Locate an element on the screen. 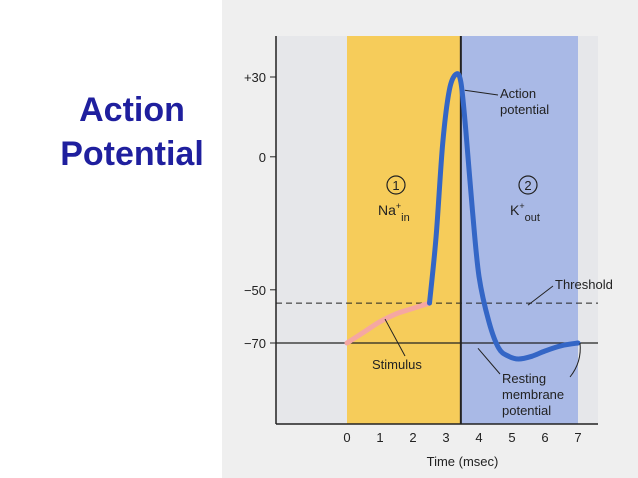 Image resolution: width=638 pixels, height=478 pixels. phase-1-ion-label: Na+in is located at coordinates (394, 212).